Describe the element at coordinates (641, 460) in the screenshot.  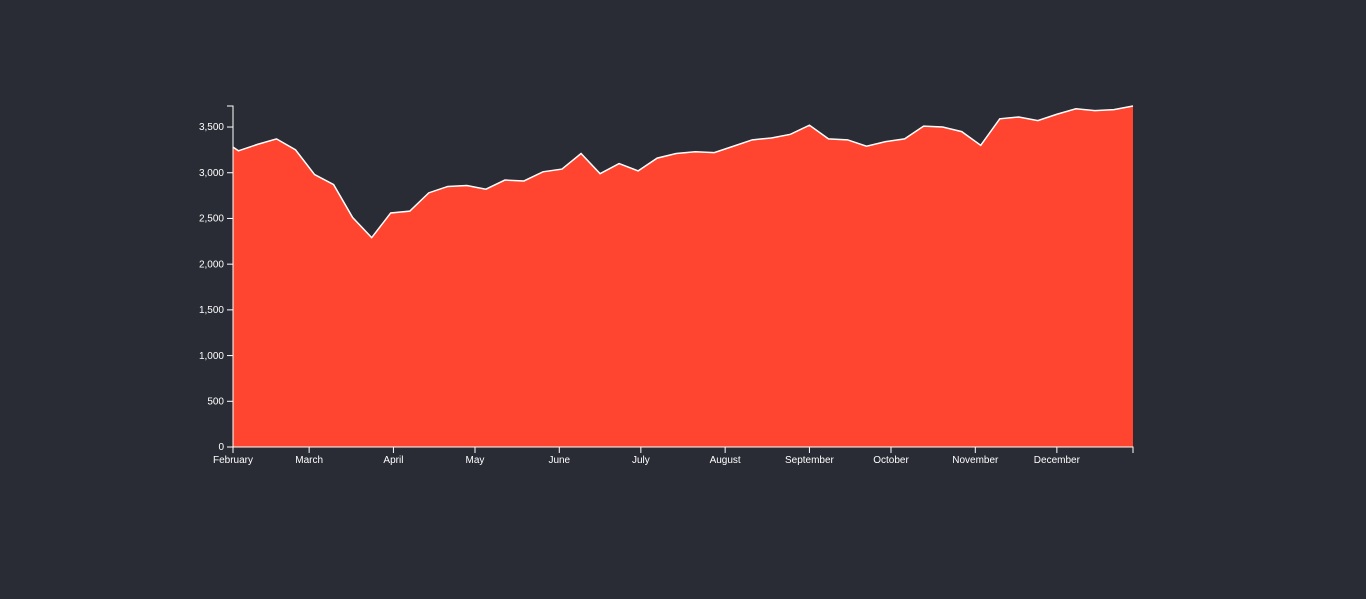
I see `x-tick-label: July` at that location.